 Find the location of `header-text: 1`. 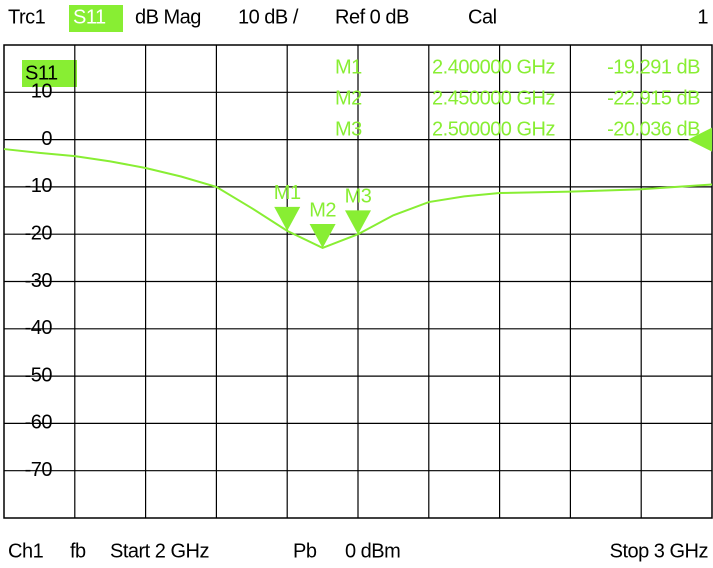

header-text: 1 is located at coordinates (702, 17).